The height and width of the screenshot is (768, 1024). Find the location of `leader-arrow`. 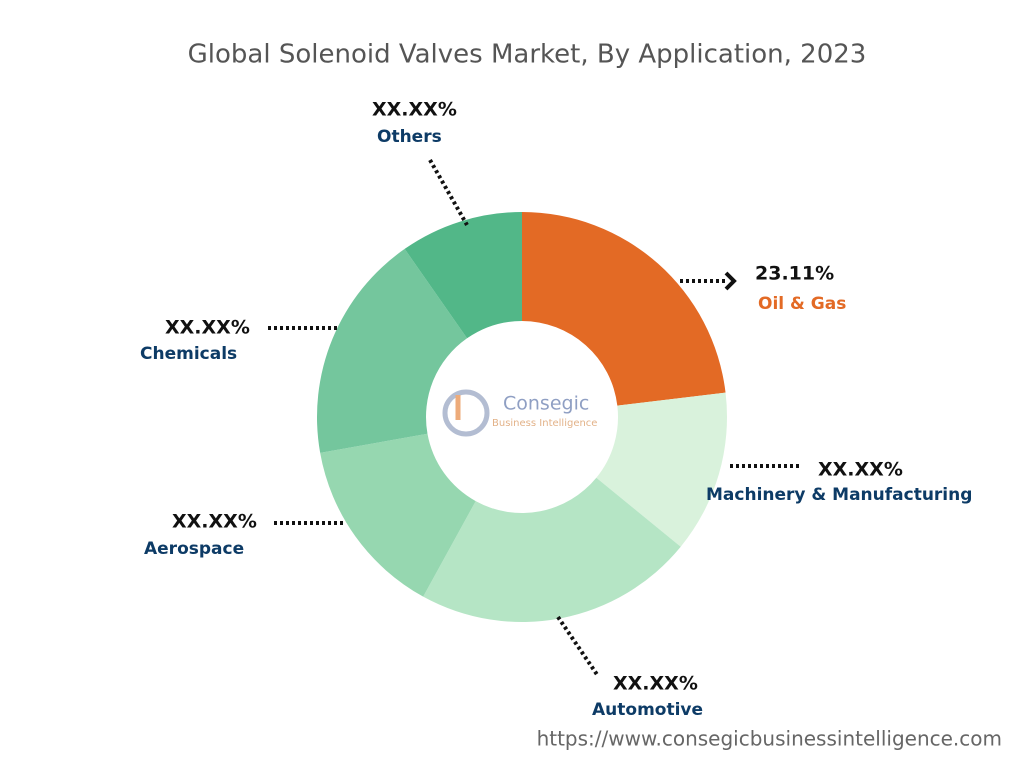

leader-arrow is located at coordinates (730, 281).